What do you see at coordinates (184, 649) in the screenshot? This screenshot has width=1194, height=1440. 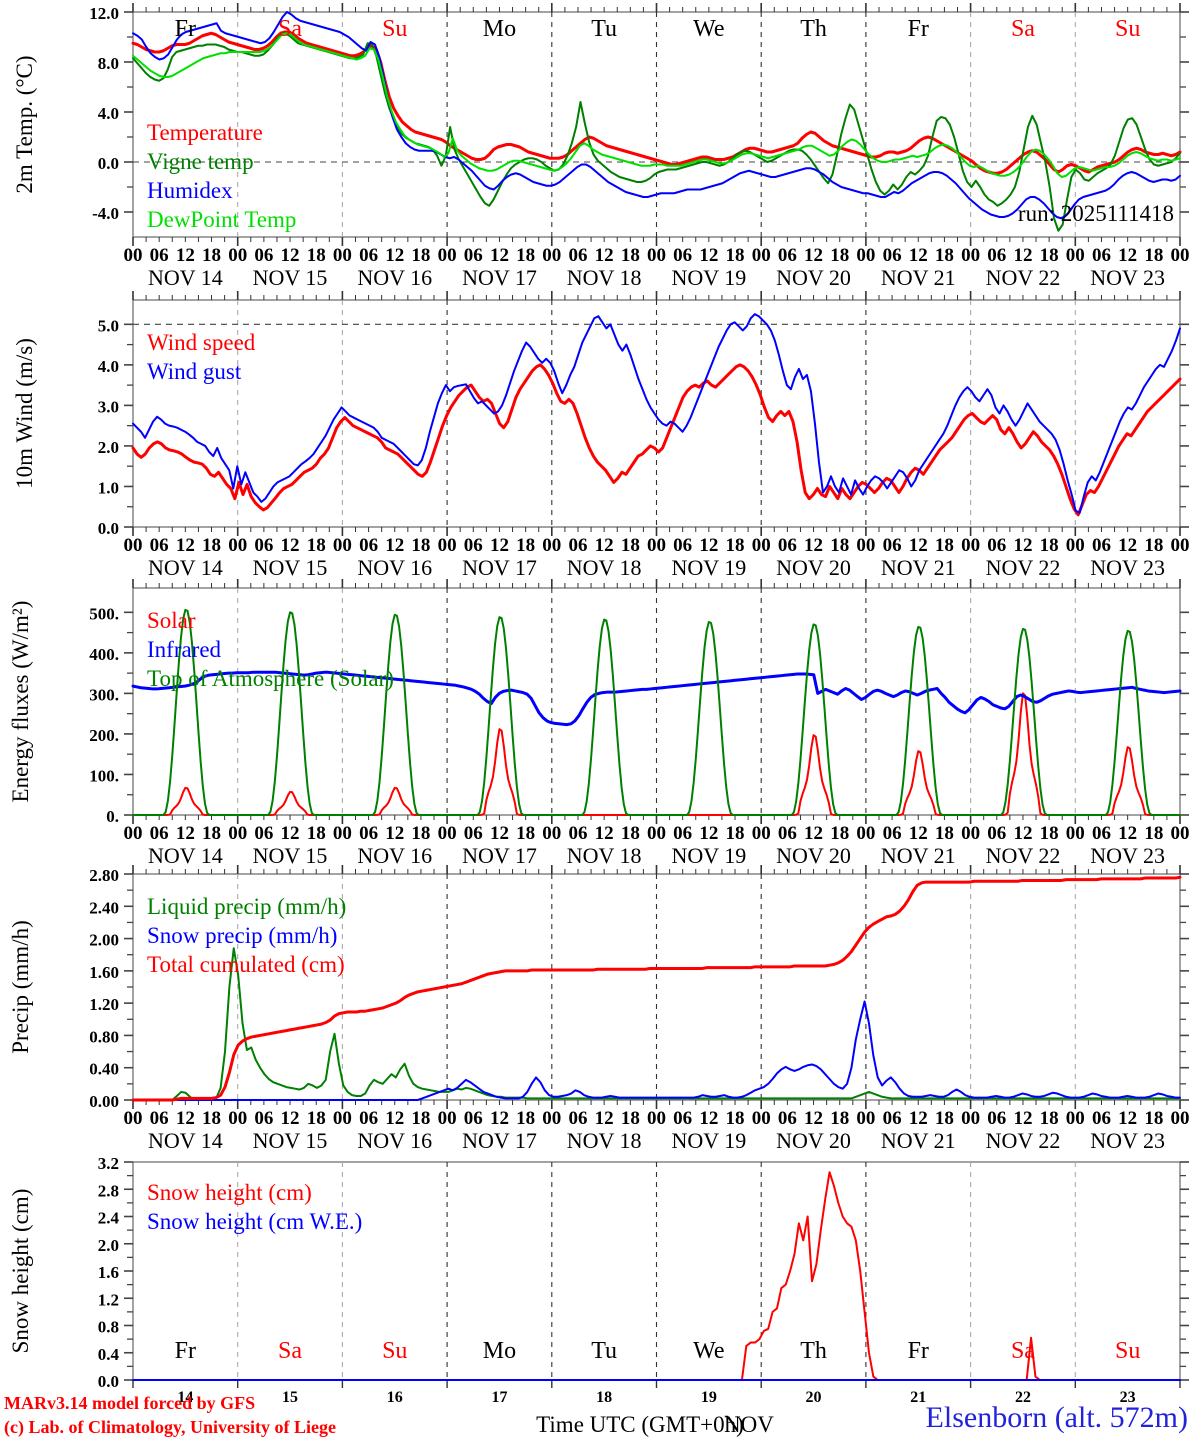 I see `legend-entry: Infrared` at bounding box center [184, 649].